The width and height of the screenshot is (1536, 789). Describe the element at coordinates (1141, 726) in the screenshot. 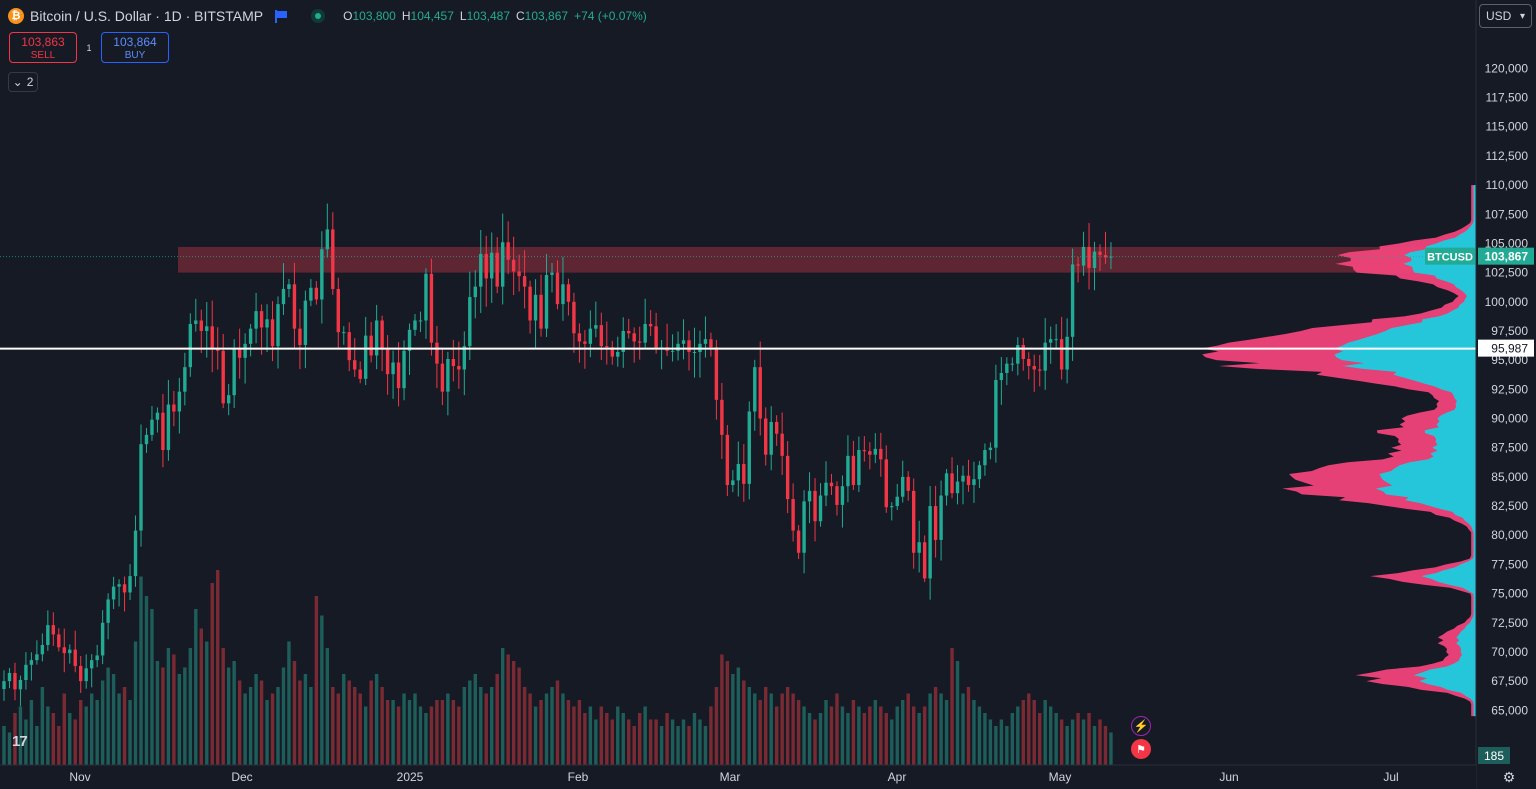

I see `lightning-event-icon: ⚡` at that location.